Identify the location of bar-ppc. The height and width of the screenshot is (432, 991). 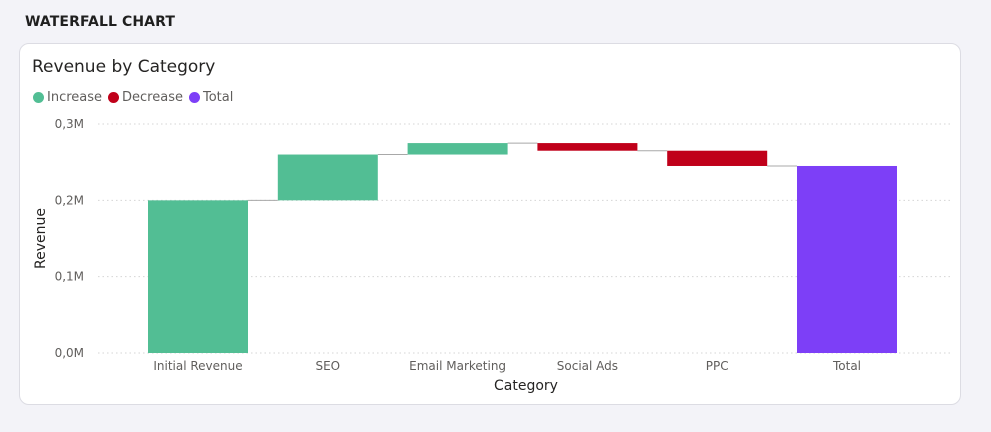
(717, 158).